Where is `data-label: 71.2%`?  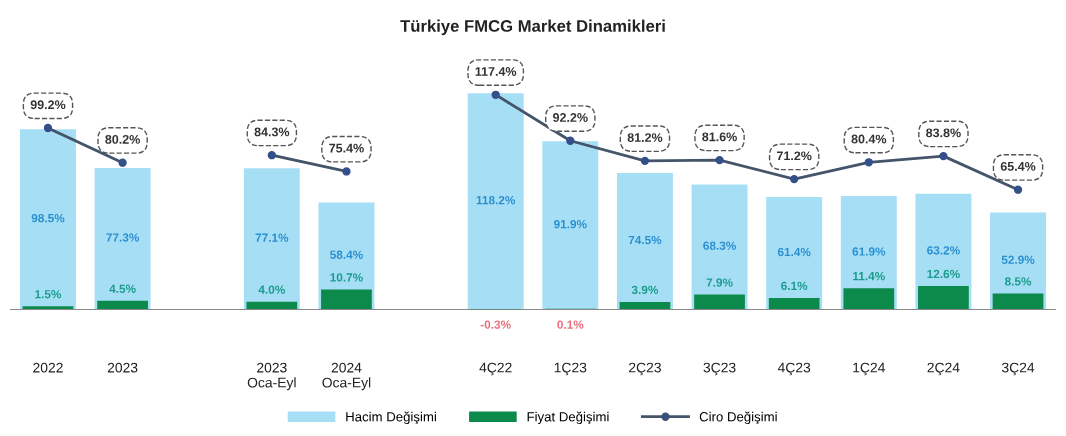 data-label: 71.2% is located at coordinates (794, 156).